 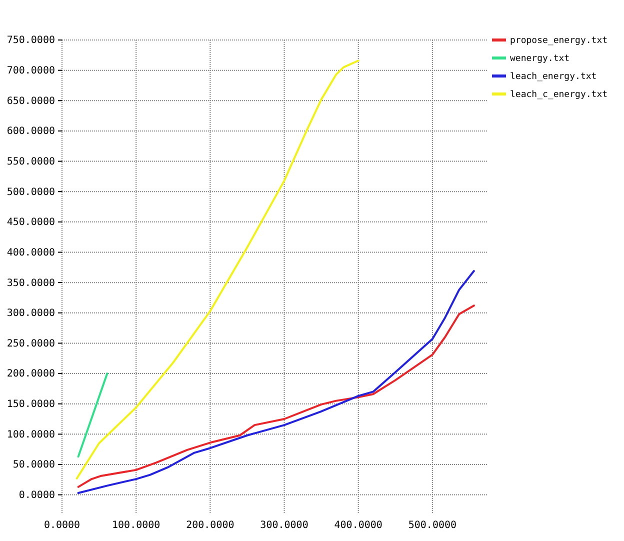 I want to click on x-tick-label: 500.0000, so click(x=432, y=525).